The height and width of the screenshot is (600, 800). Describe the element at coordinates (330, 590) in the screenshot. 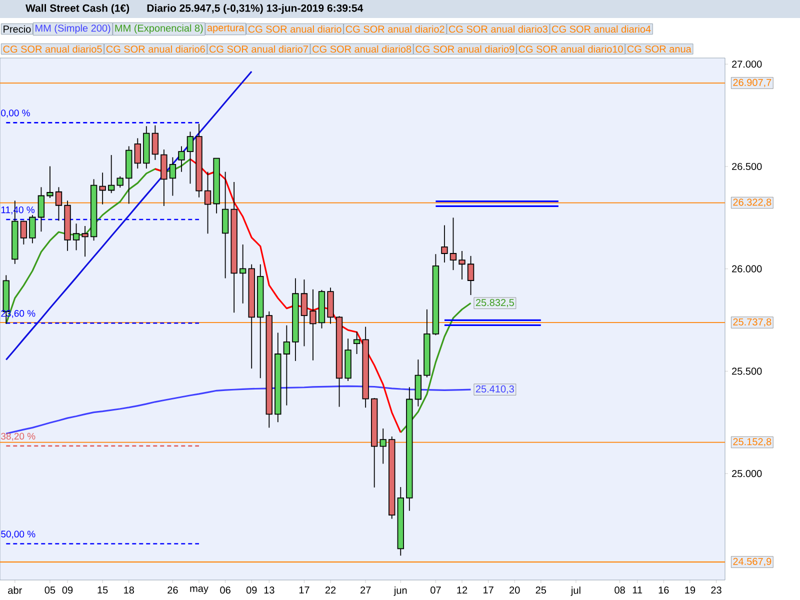

I see `x-tick-label: 22` at that location.